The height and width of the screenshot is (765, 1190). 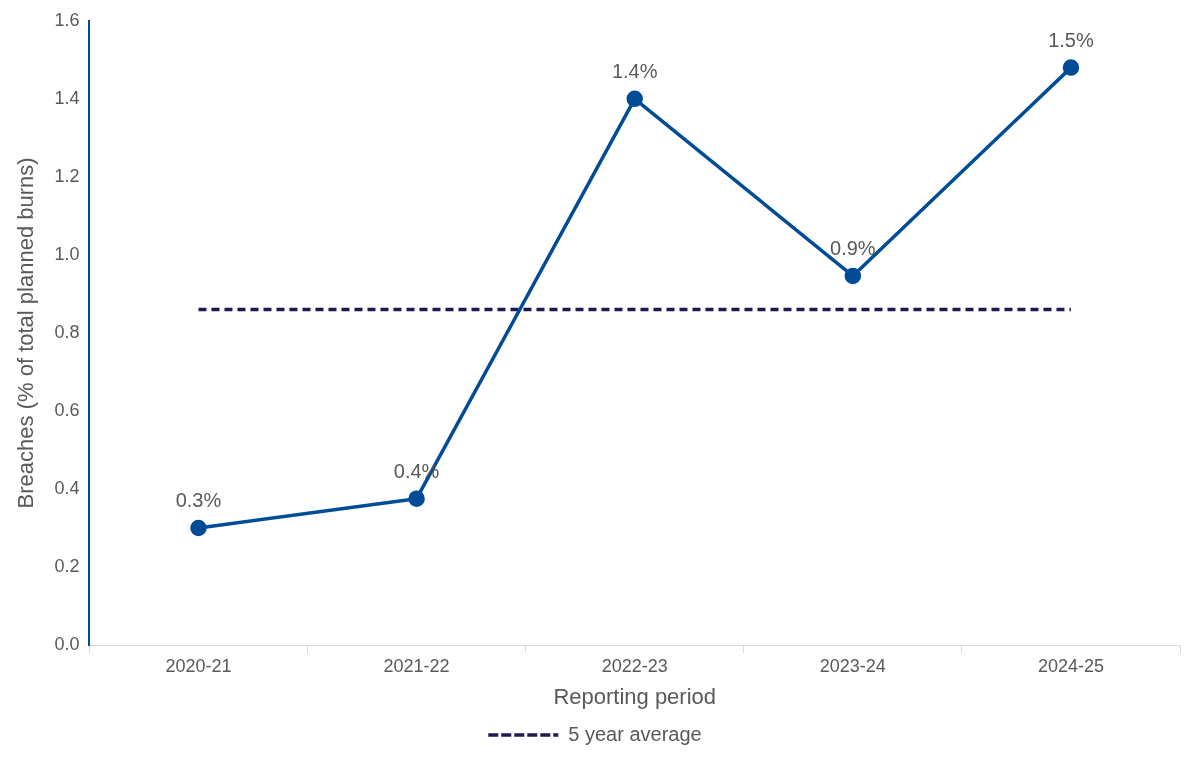 What do you see at coordinates (67, 565) in the screenshot?
I see `y-tick-label: 0.2` at bounding box center [67, 565].